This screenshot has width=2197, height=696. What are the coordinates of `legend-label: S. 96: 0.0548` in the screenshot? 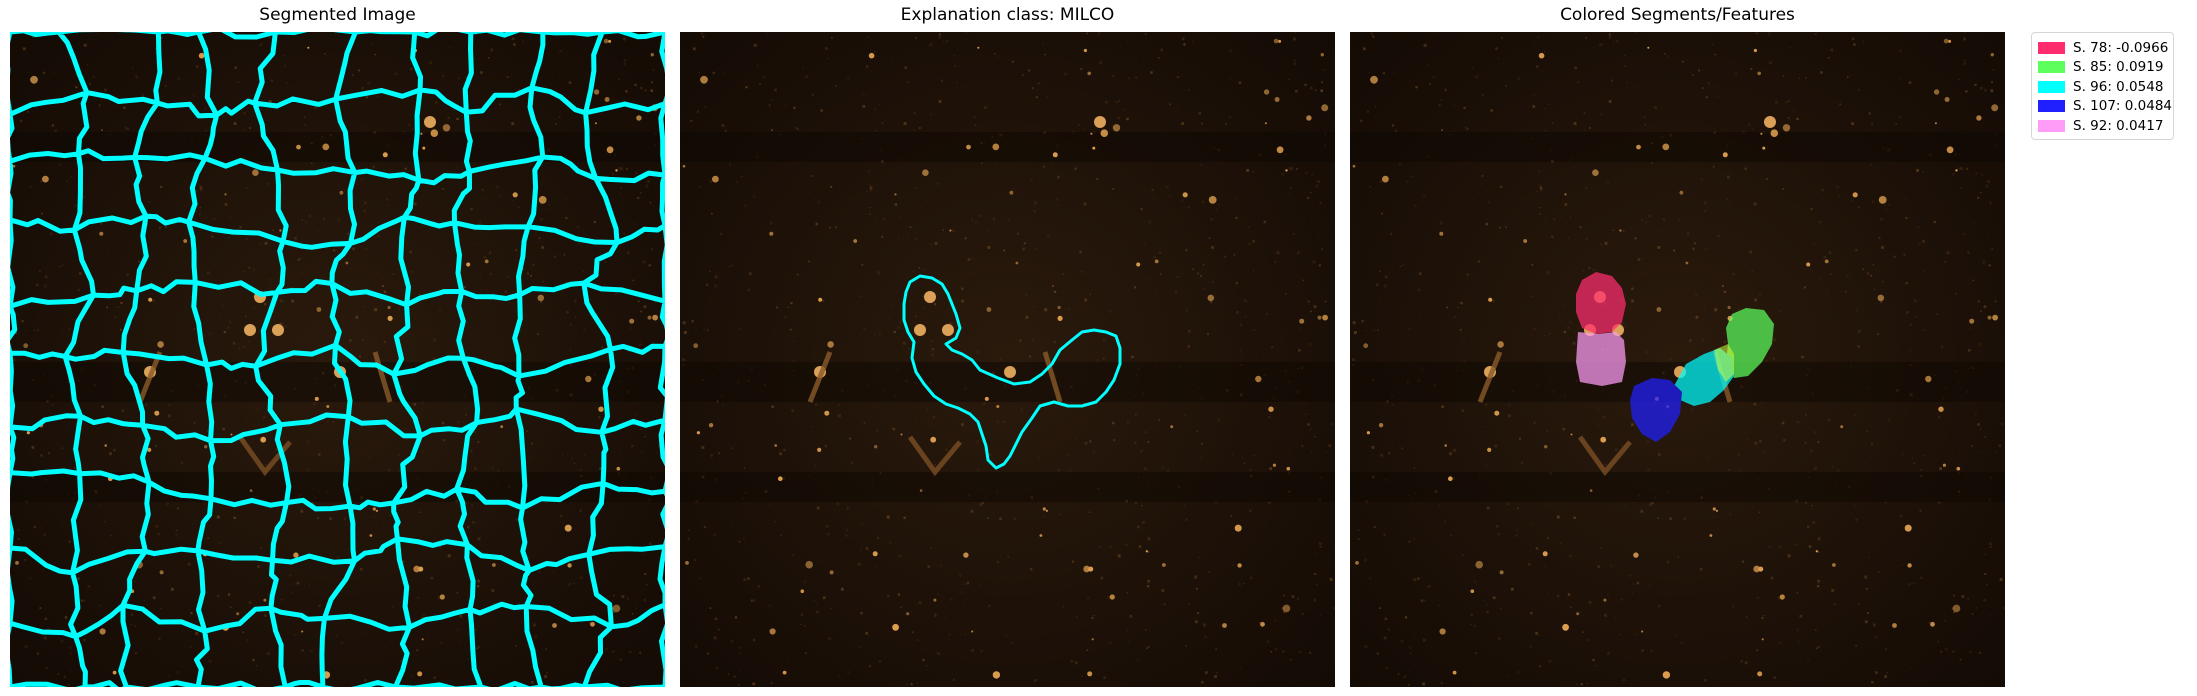 It's located at (2118, 86).